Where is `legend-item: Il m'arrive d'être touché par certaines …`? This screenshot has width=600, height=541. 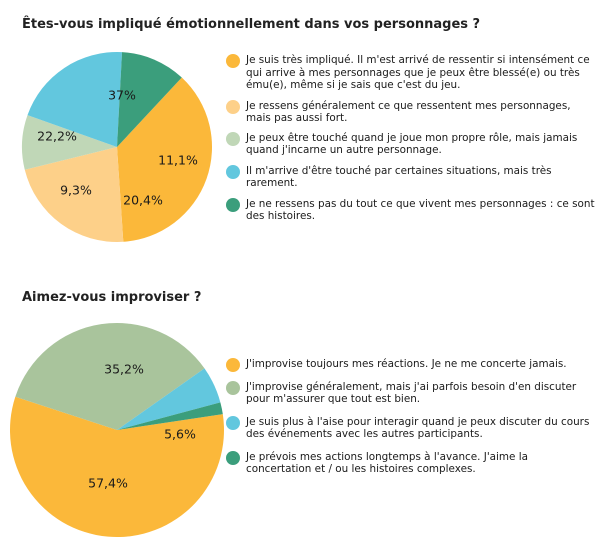
legend-item: Il m'arrive d'être touché par certaines … is located at coordinates (411, 177).